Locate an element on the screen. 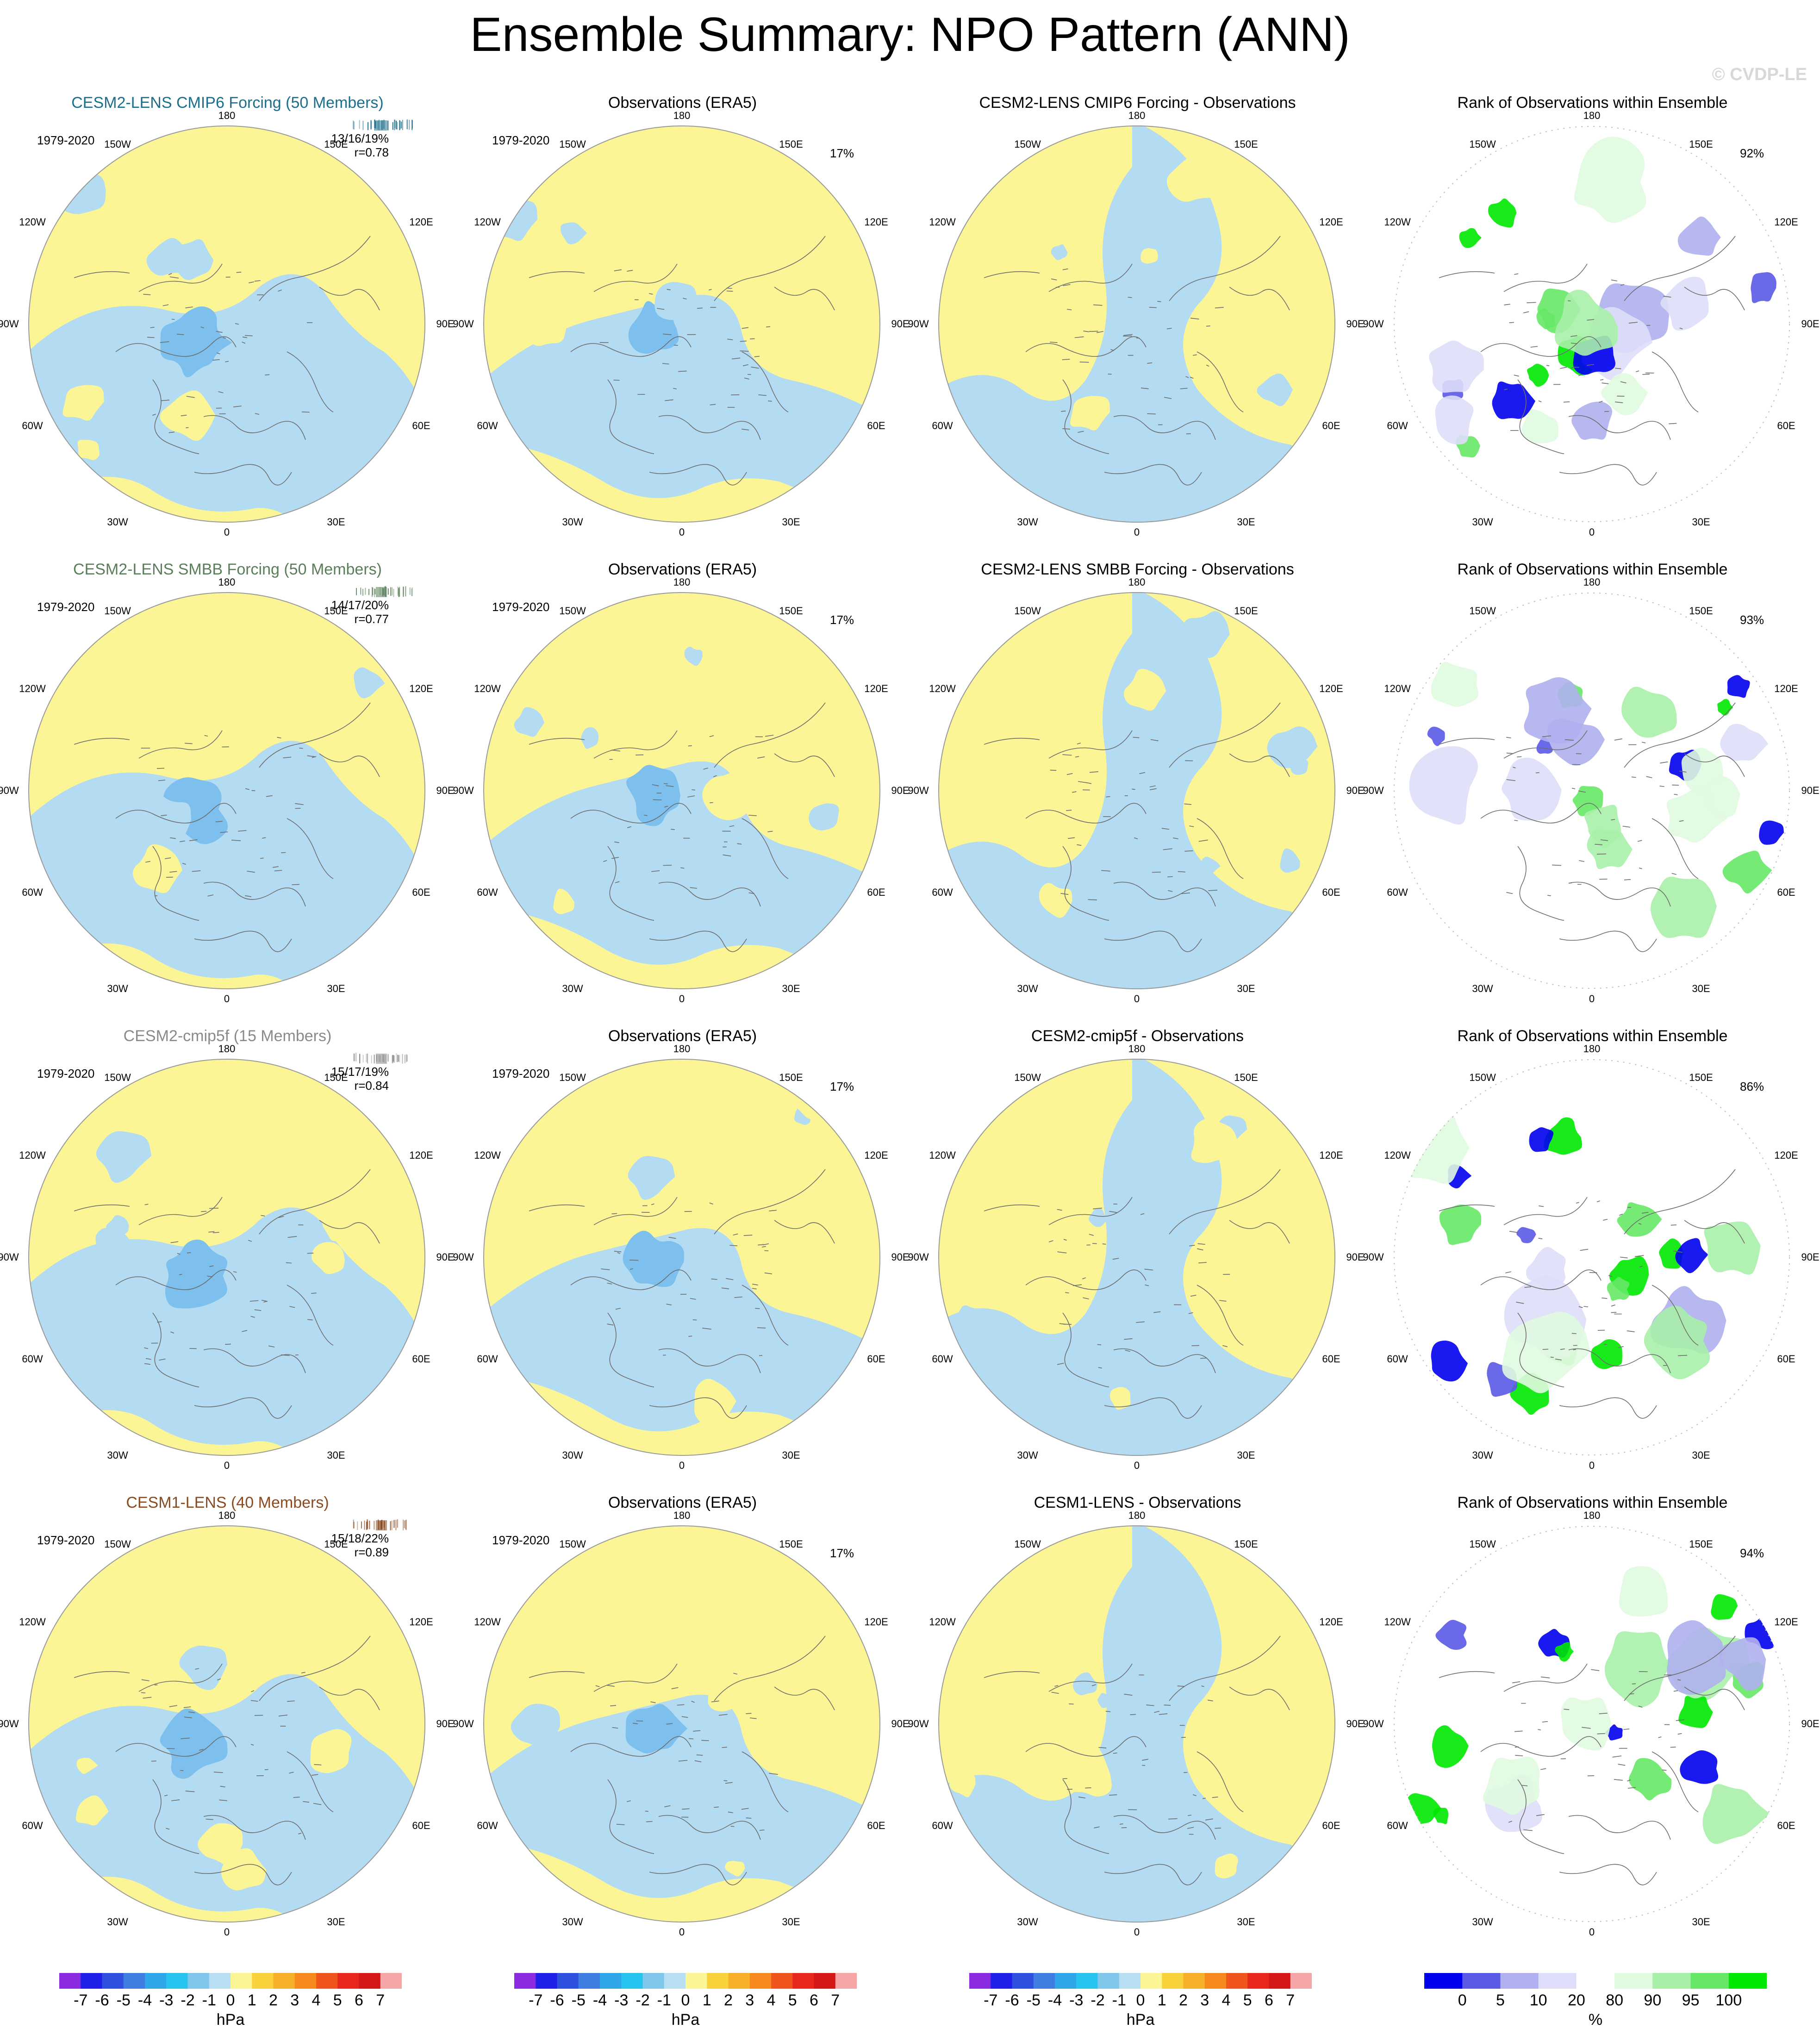 The image size is (1820, 2029). pattern-correlation: r=0.84 is located at coordinates (371, 1086).